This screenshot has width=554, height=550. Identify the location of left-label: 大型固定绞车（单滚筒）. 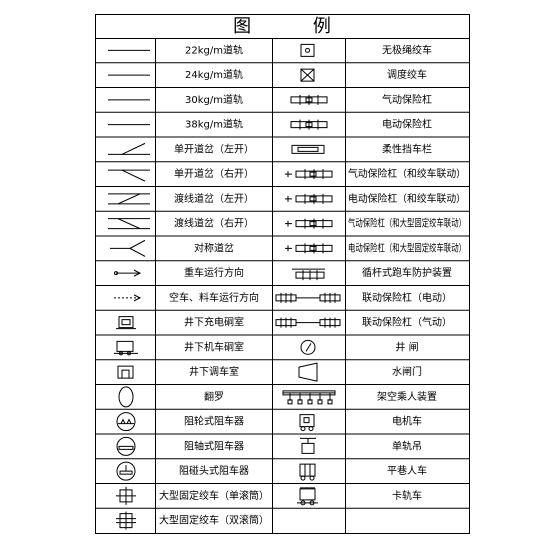
(214, 495).